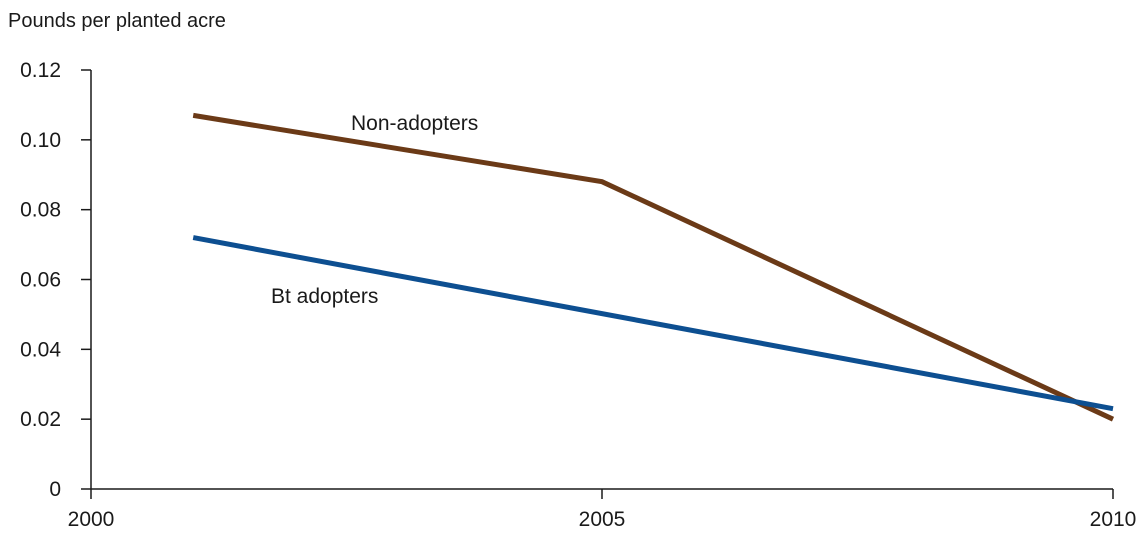  I want to click on x-tick-label: 2005, so click(602, 519).